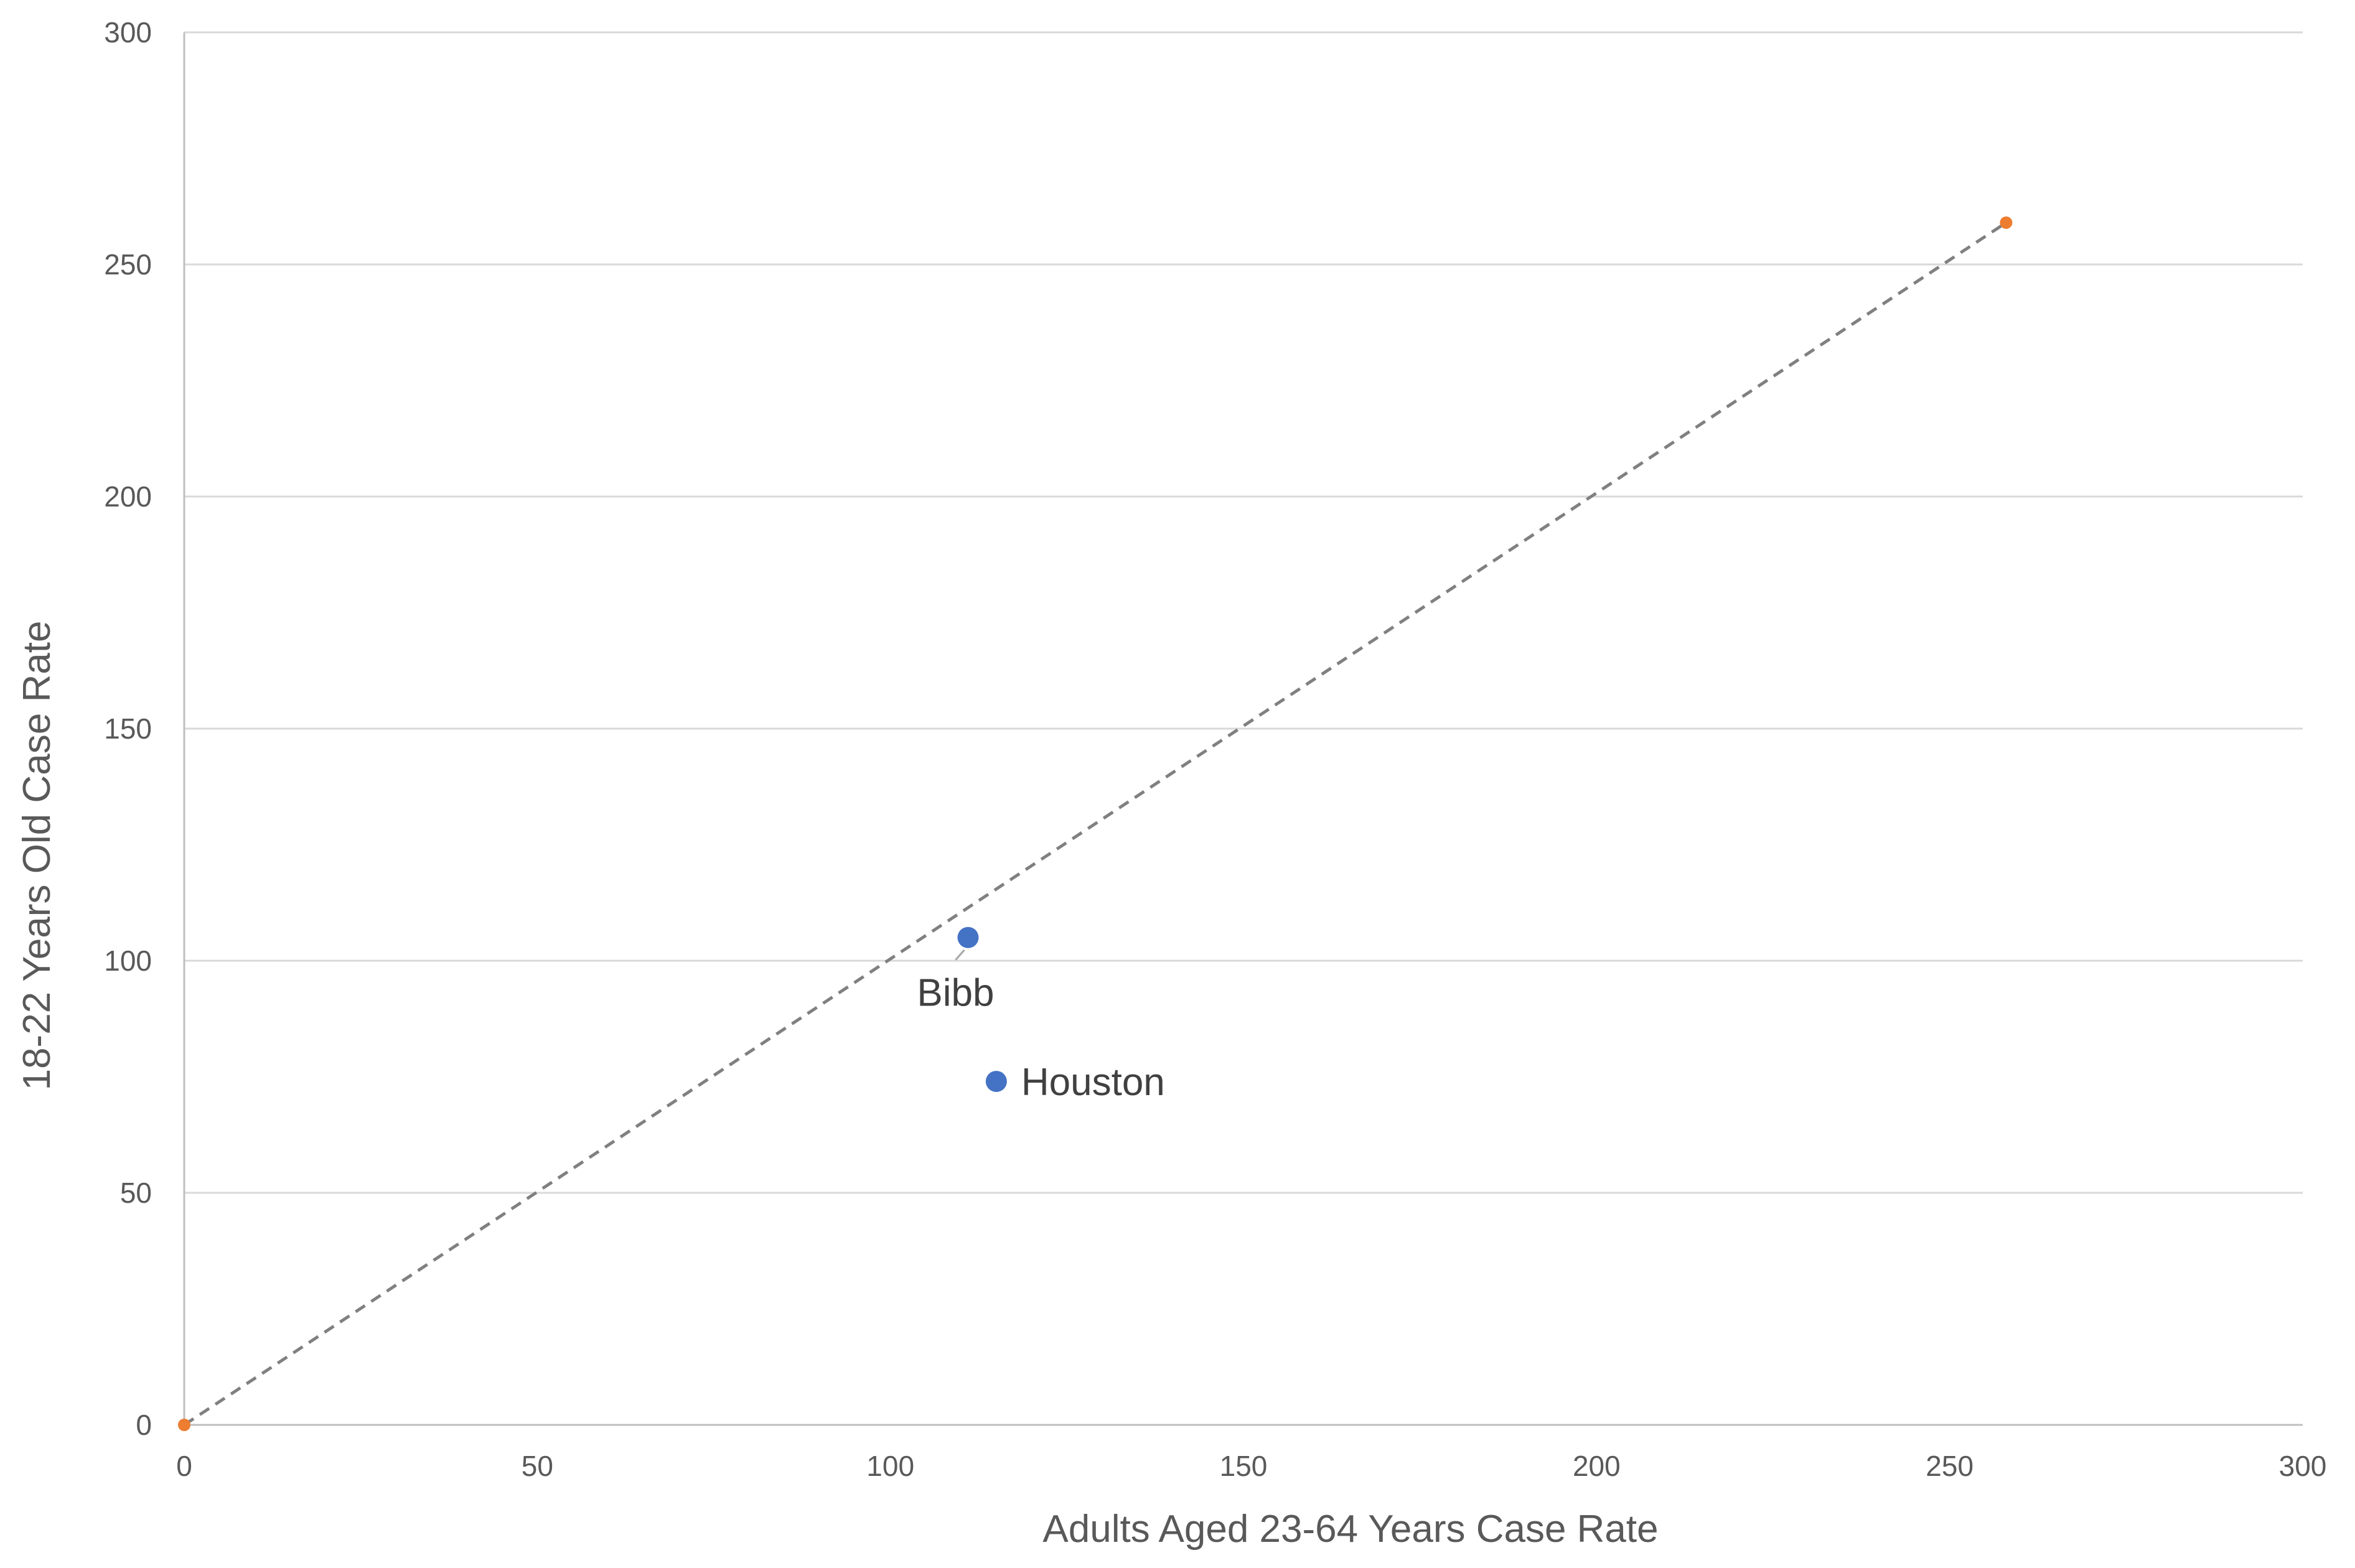 Image resolution: width=2355 pixels, height=1568 pixels. I want to click on x-tick-label: 200, so click(1597, 1466).